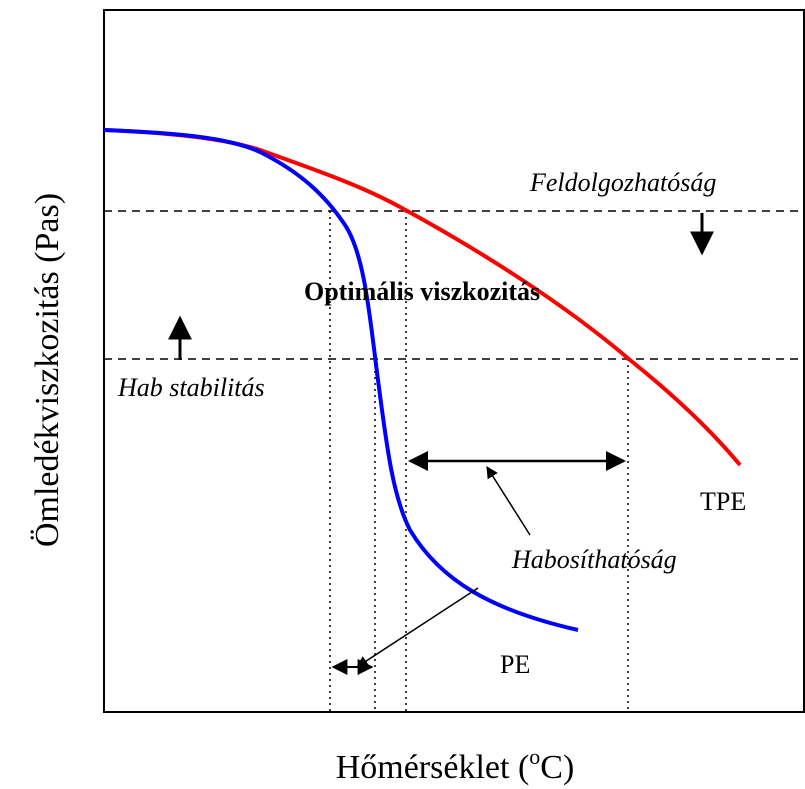 The width and height of the screenshot is (805, 789). What do you see at coordinates (557, 767) in the screenshot?
I see `x-label-unit: C)` at bounding box center [557, 767].